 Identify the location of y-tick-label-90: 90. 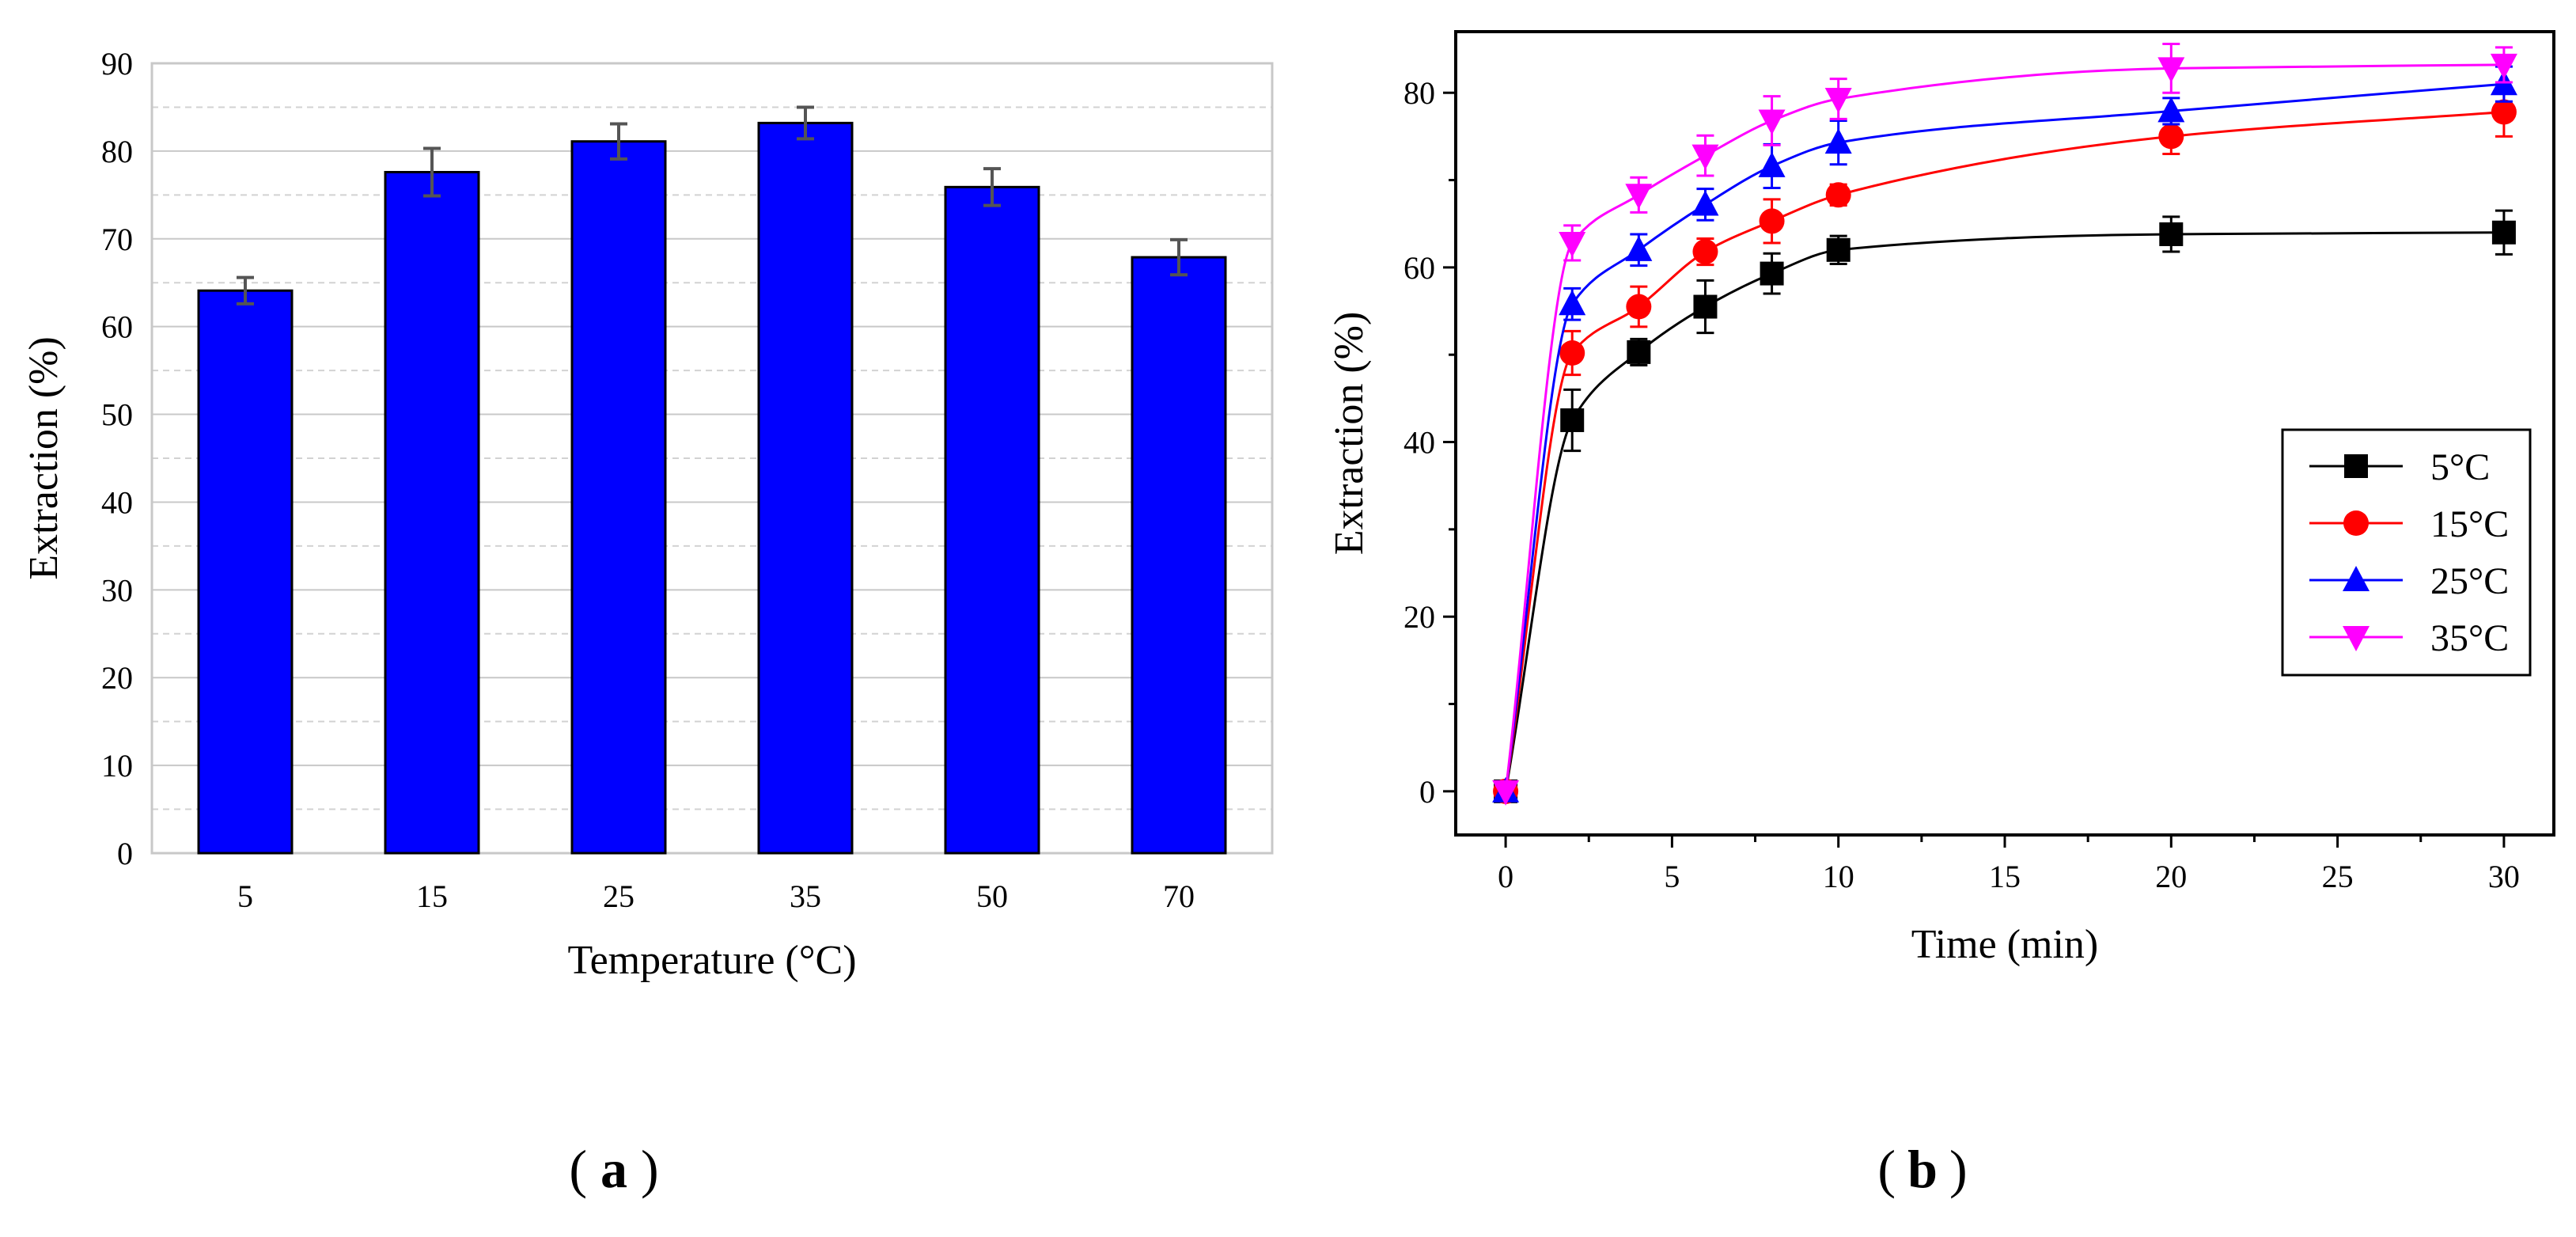
(117, 64).